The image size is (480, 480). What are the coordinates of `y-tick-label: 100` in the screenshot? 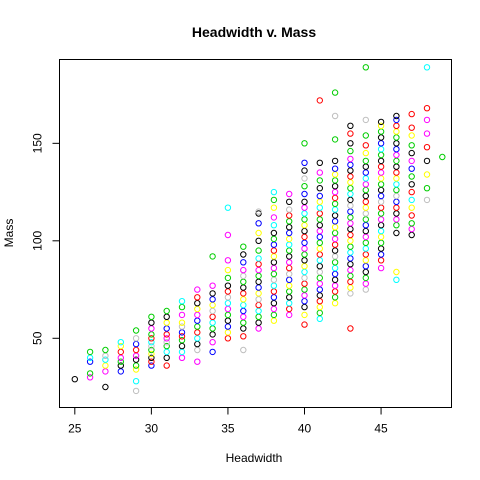 It's located at (38, 240).